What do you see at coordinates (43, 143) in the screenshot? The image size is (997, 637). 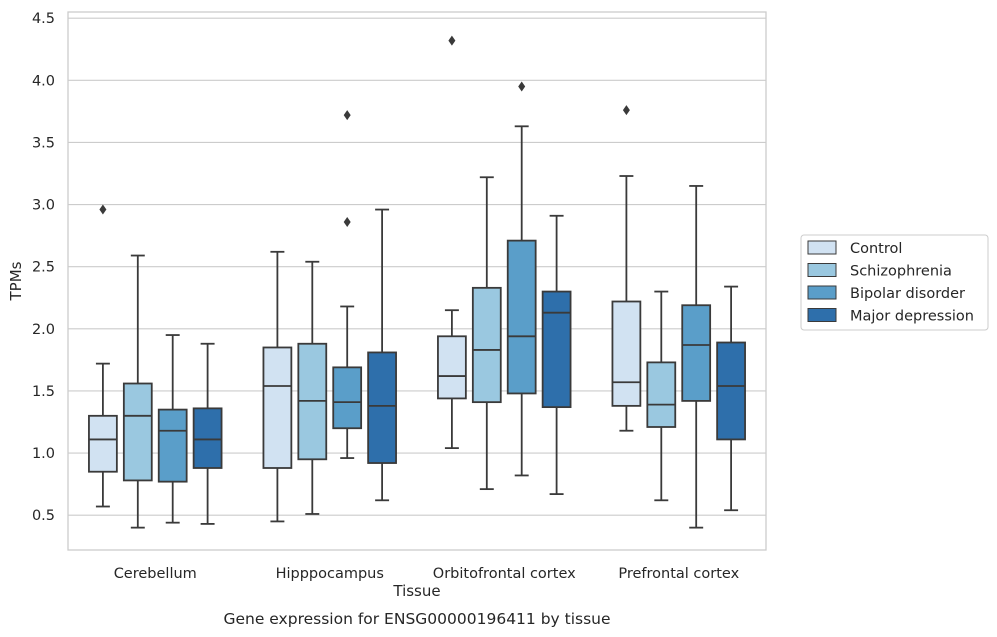 I see `y-tick-label: 3.5` at bounding box center [43, 143].